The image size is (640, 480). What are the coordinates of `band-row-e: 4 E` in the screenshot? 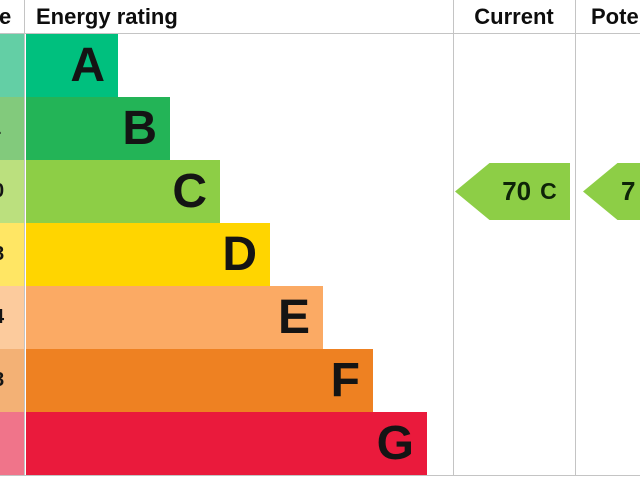 It's located at (320, 317).